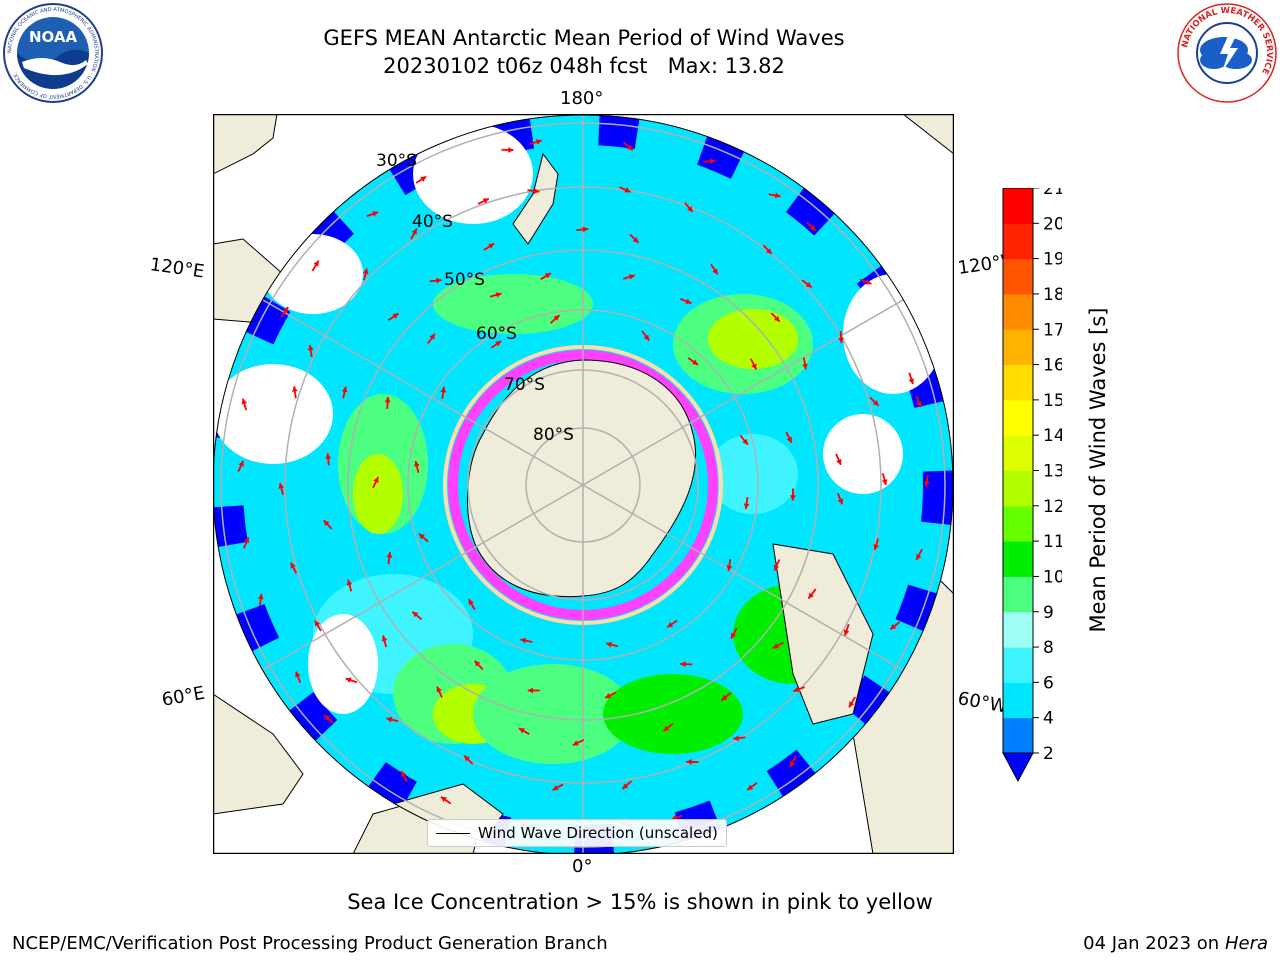  I want to click on legend-line-swatch, so click(453, 833).